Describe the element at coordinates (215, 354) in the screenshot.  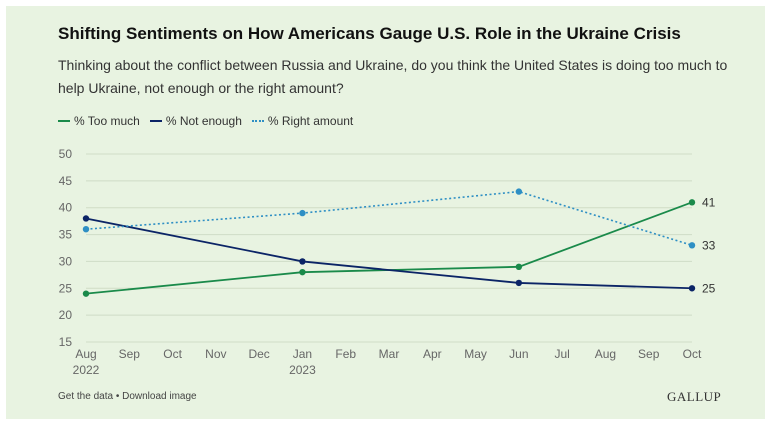
I see `x-tick-label: Nov` at that location.